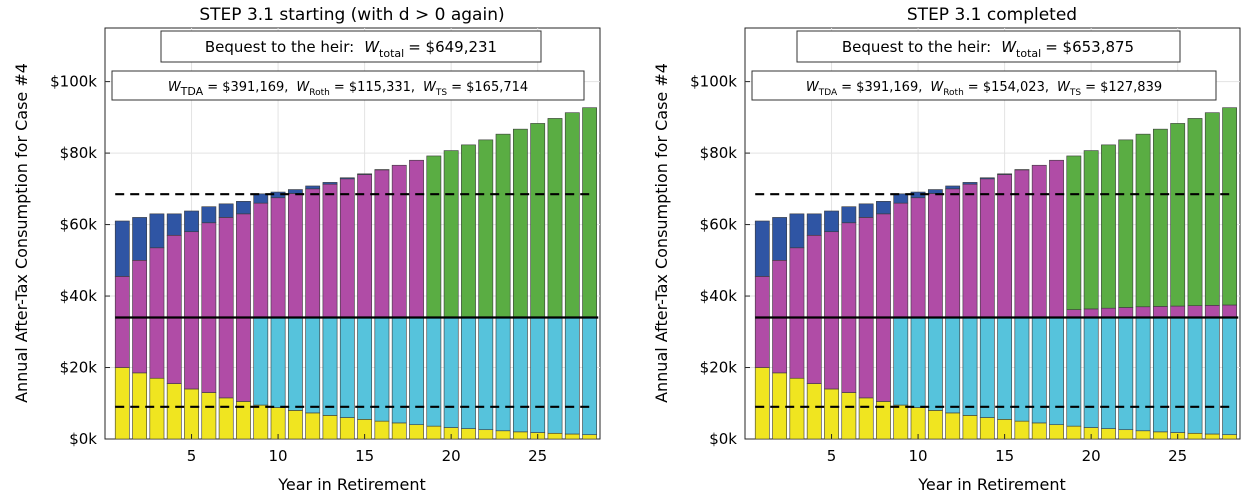 The width and height of the screenshot is (1248, 495). Describe the element at coordinates (1007, 449) in the screenshot. I see `x-axis-ticks: 5 10 15 20 25` at that location.